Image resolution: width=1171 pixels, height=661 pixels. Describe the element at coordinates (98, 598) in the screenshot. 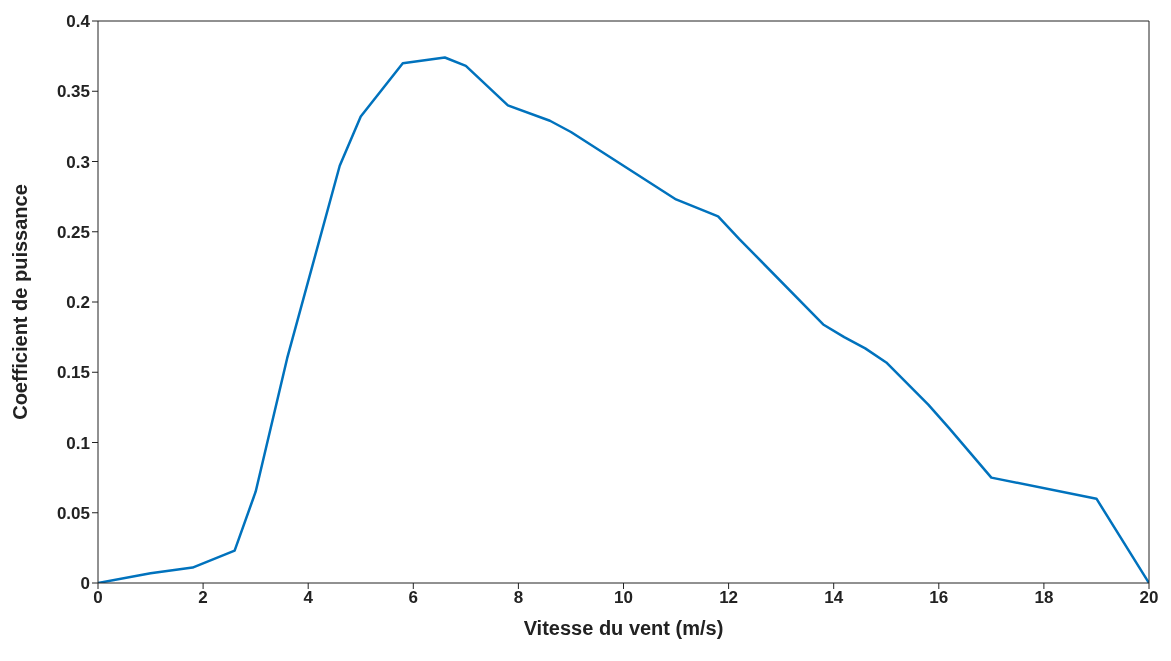

I see `x-tick-label: 0` at that location.